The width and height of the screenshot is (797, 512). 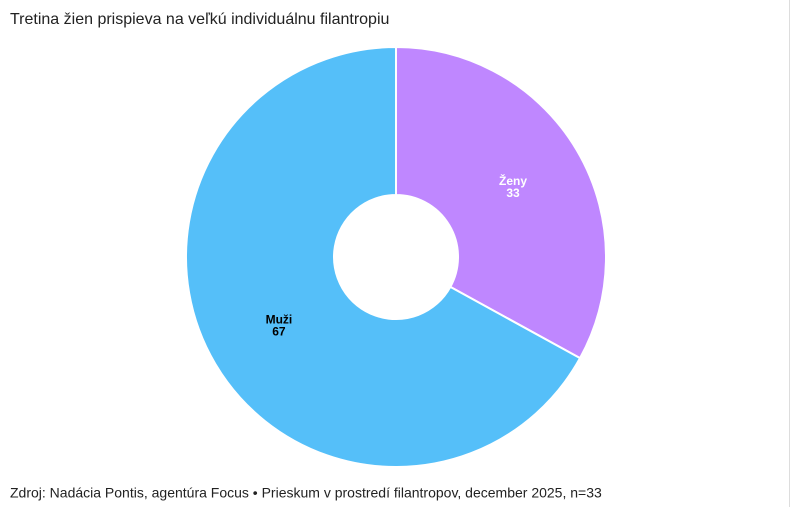 What do you see at coordinates (789, 253) in the screenshot?
I see `frame-edge` at bounding box center [789, 253].